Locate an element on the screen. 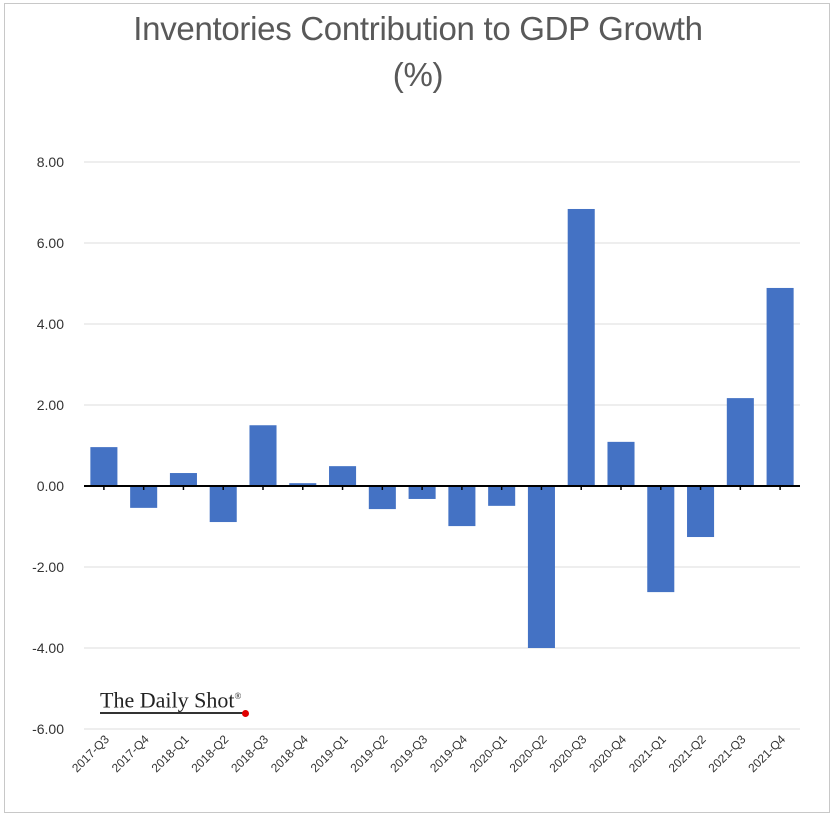 Image resolution: width=836 pixels, height=818 pixels. x-tick-label: 2018-Q3 is located at coordinates (249, 753).